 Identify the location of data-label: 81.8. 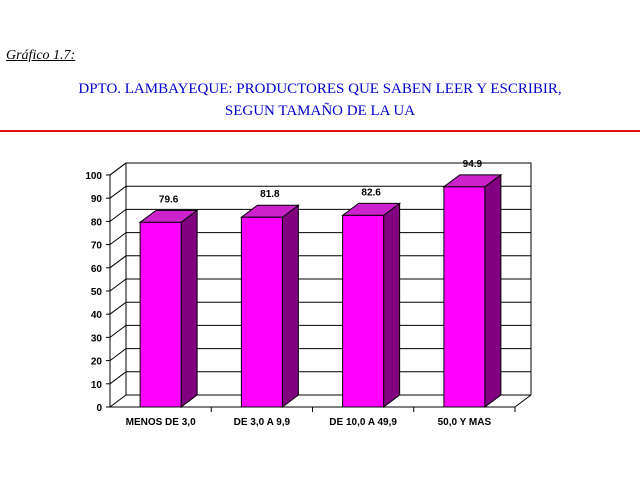
(270, 194).